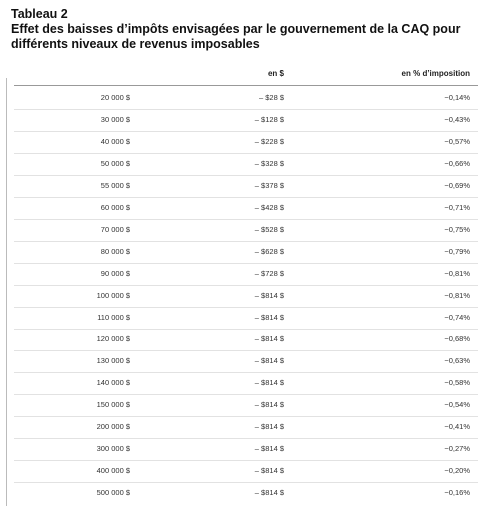  What do you see at coordinates (246, 85) in the screenshot?
I see `header-rule` at bounding box center [246, 85].